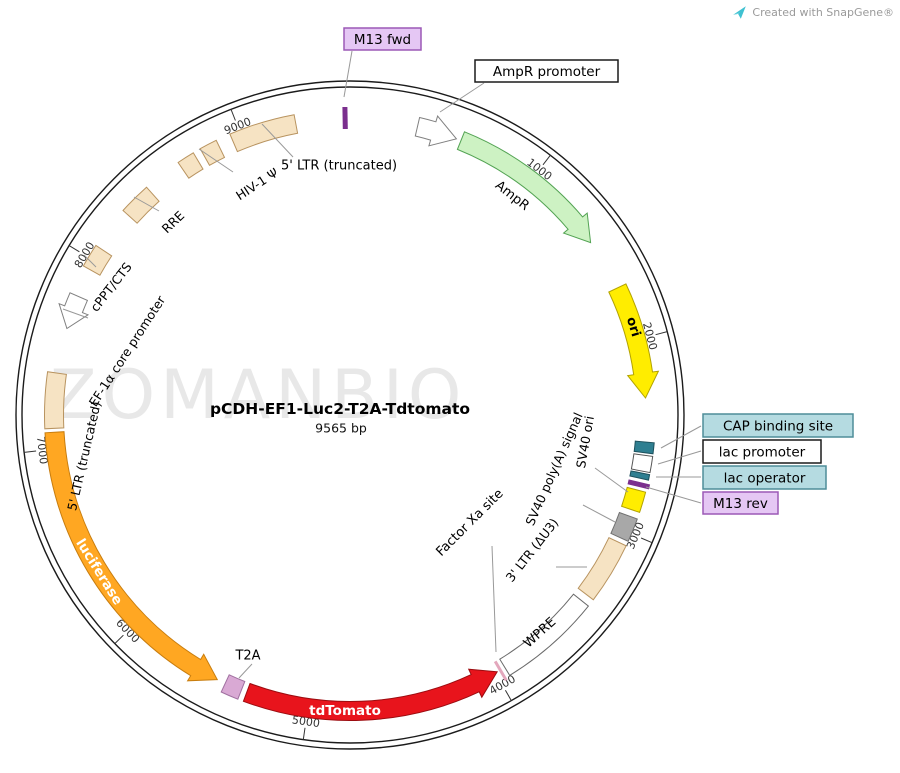  What do you see at coordinates (340, 409) in the screenshot?
I see `plasmid-title: pCDH-EF1-Luc2-T2A-Tdtomato` at bounding box center [340, 409].